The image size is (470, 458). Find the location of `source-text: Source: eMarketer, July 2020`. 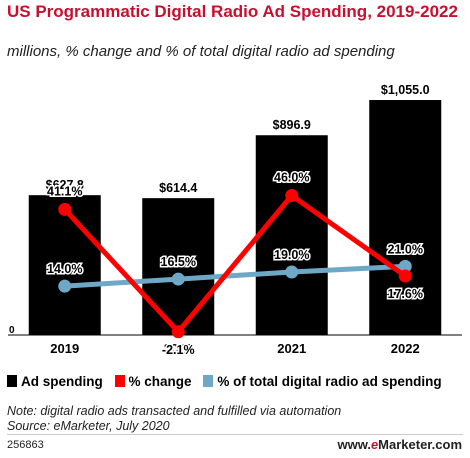

source-text: Source: eMarketer, July 2020 is located at coordinates (88, 426).